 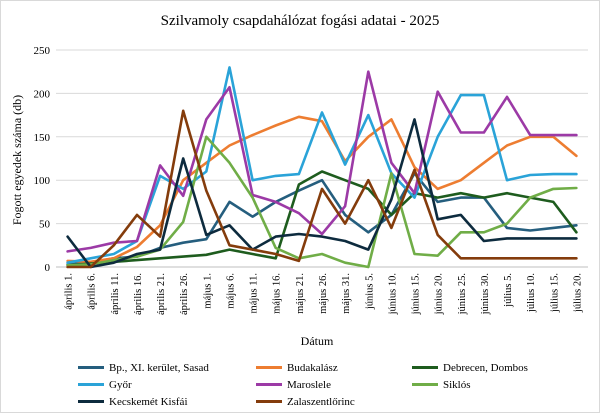 I want to click on legend-item: Siklós, so click(x=500, y=384).